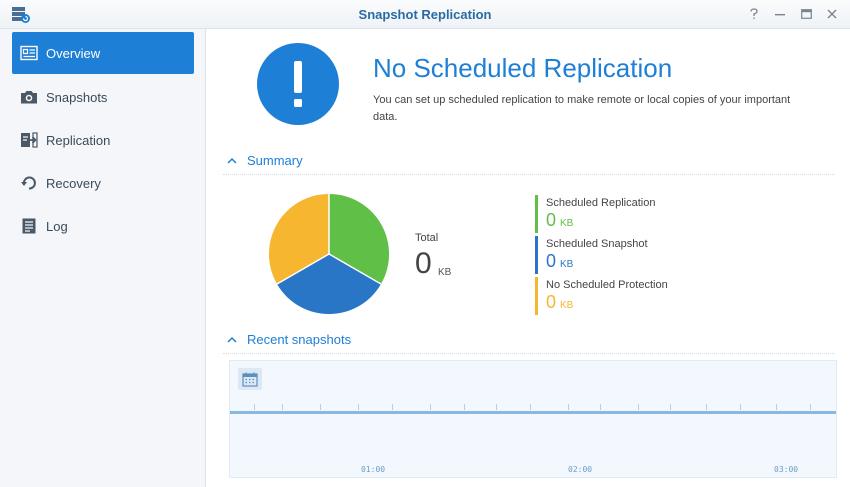  I want to click on replication-icon, so click(29, 140).